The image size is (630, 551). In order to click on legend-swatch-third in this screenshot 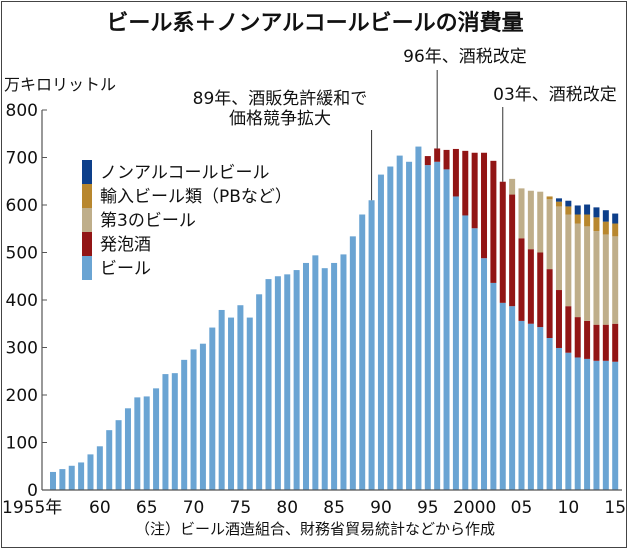, I will do `click(87, 220)`.